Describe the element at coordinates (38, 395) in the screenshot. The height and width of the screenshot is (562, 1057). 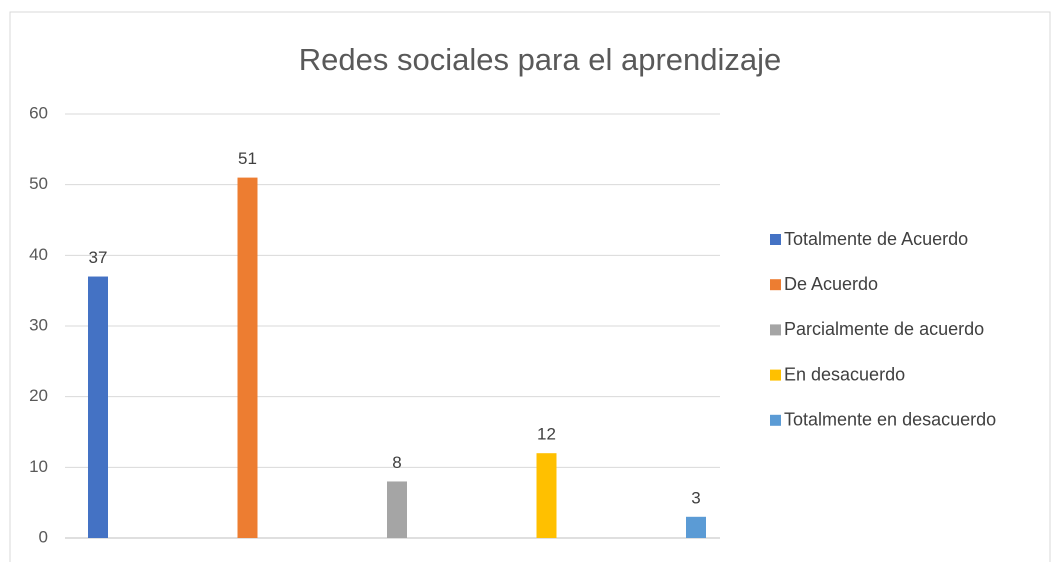
I see `y-tick-label: 20` at that location.